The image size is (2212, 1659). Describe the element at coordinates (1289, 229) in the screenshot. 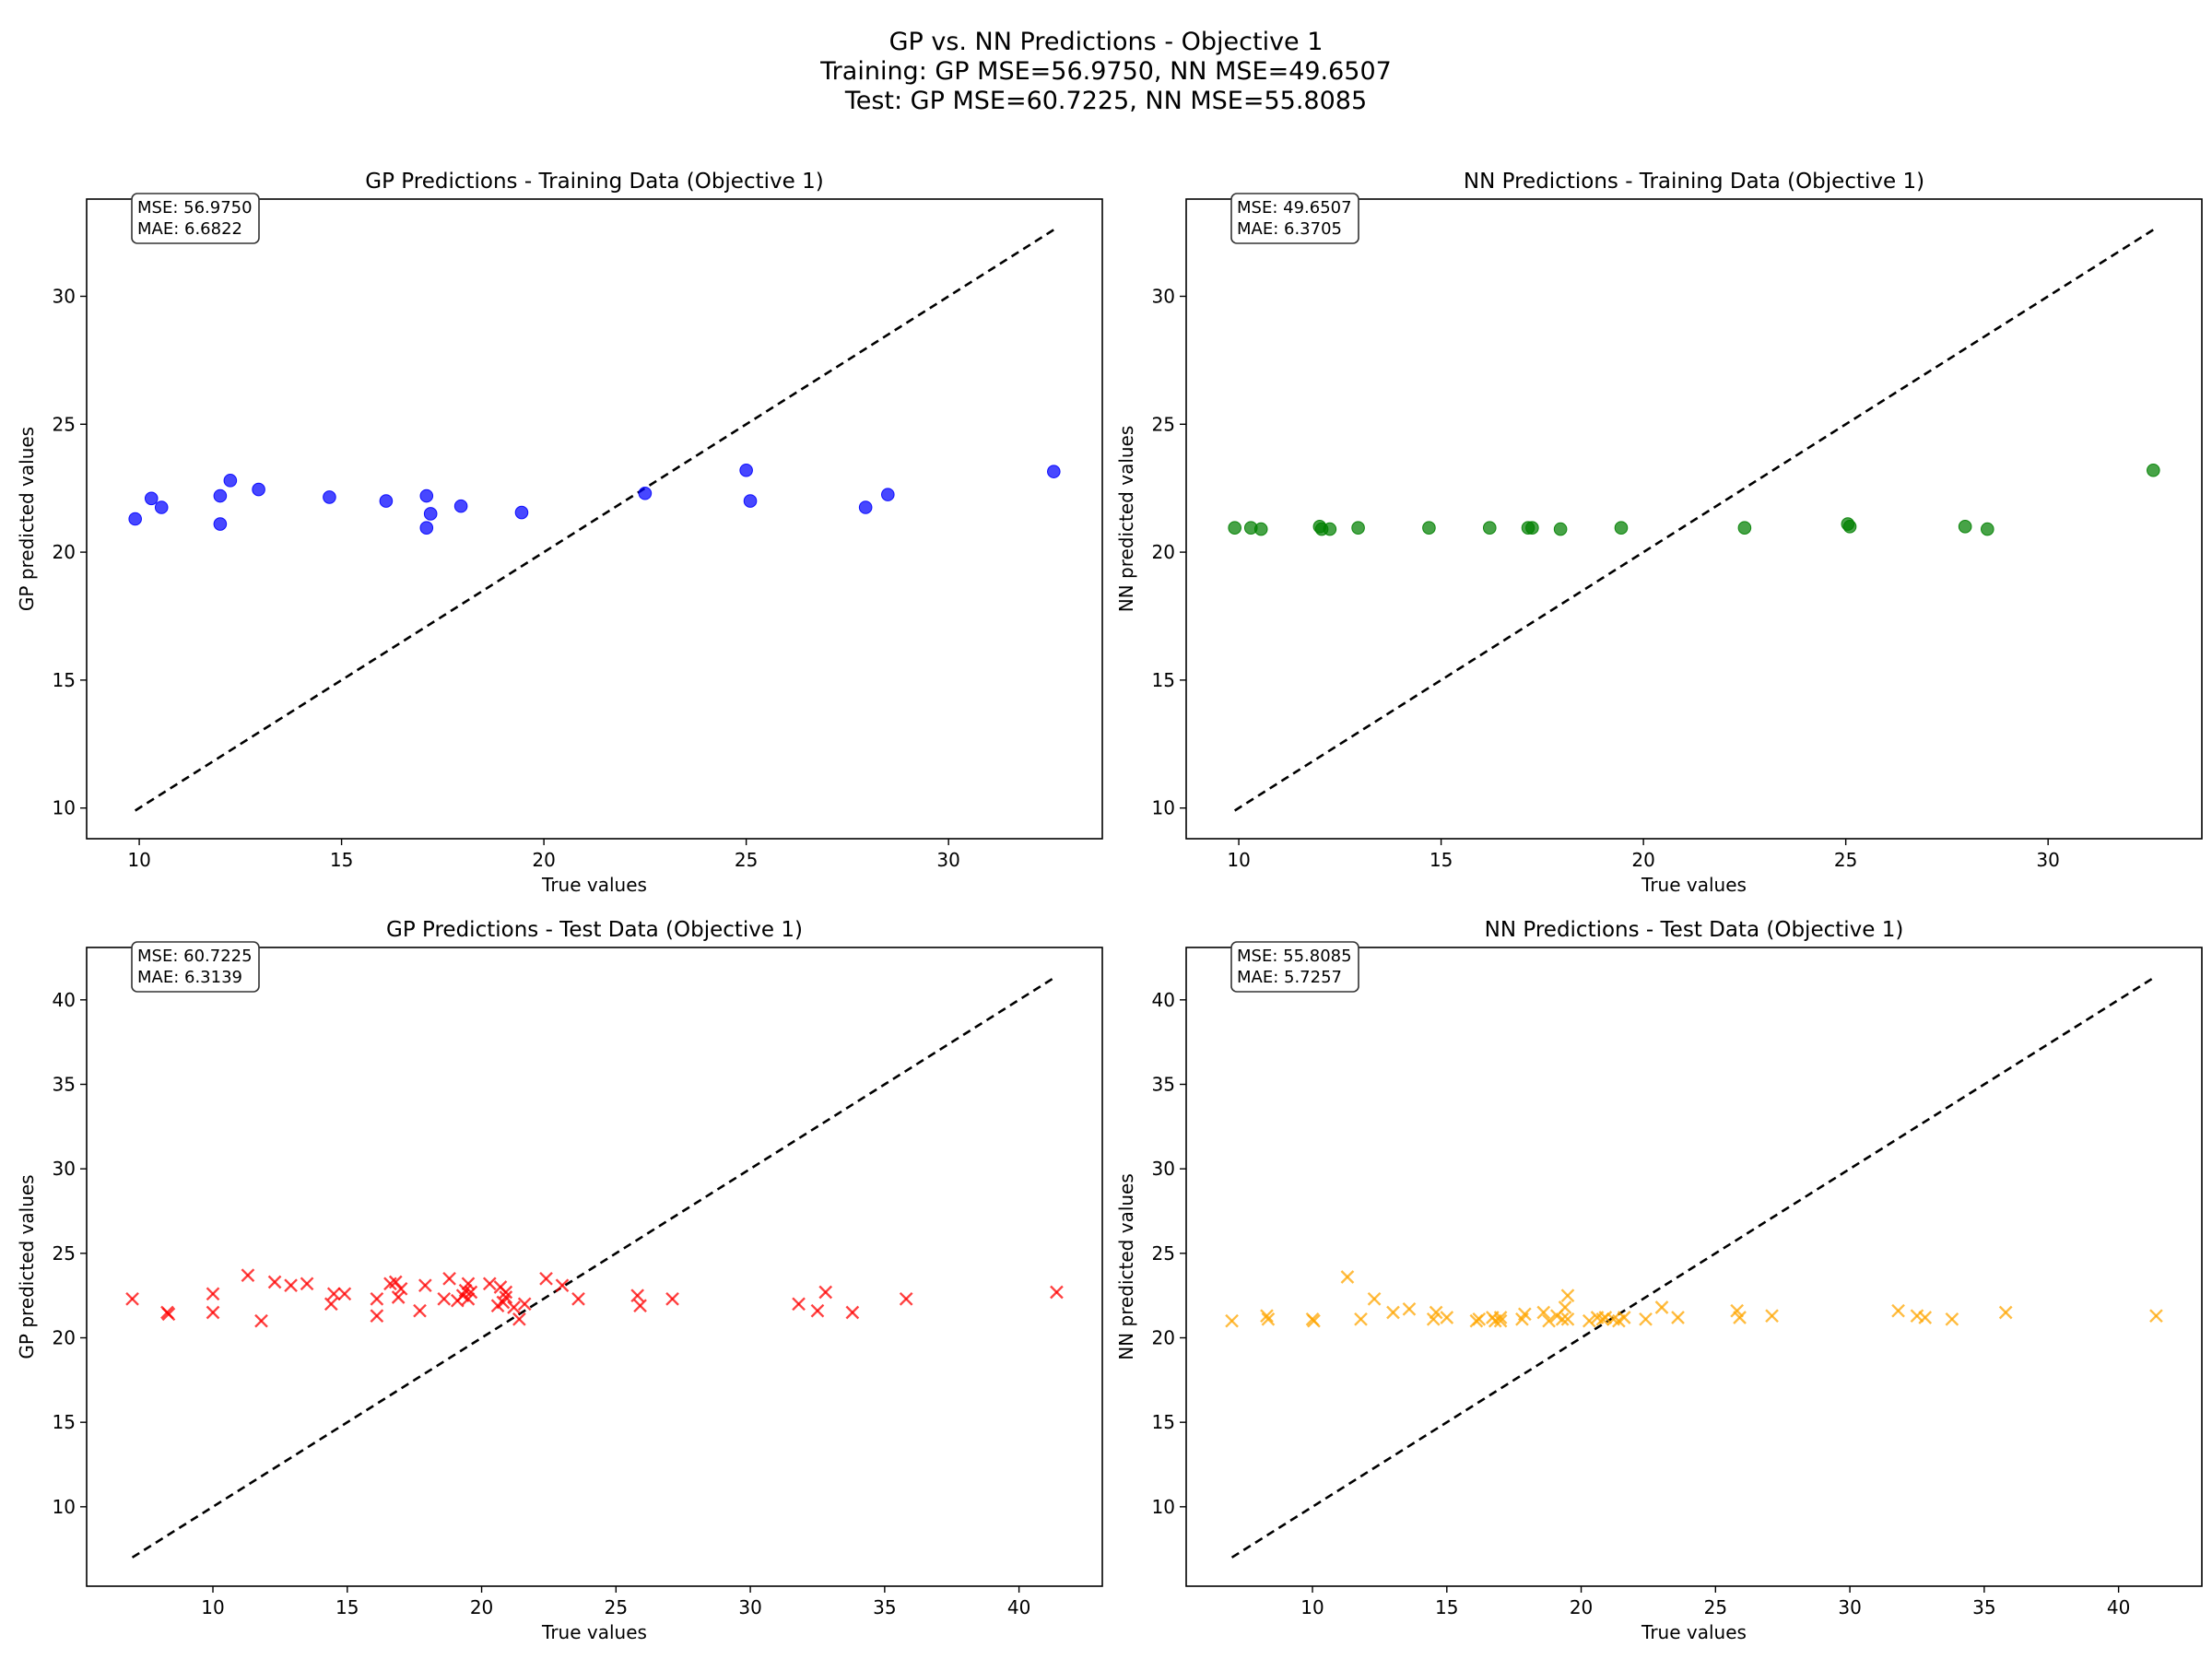

I see `stats-mae: MAE: 6.3705` at that location.